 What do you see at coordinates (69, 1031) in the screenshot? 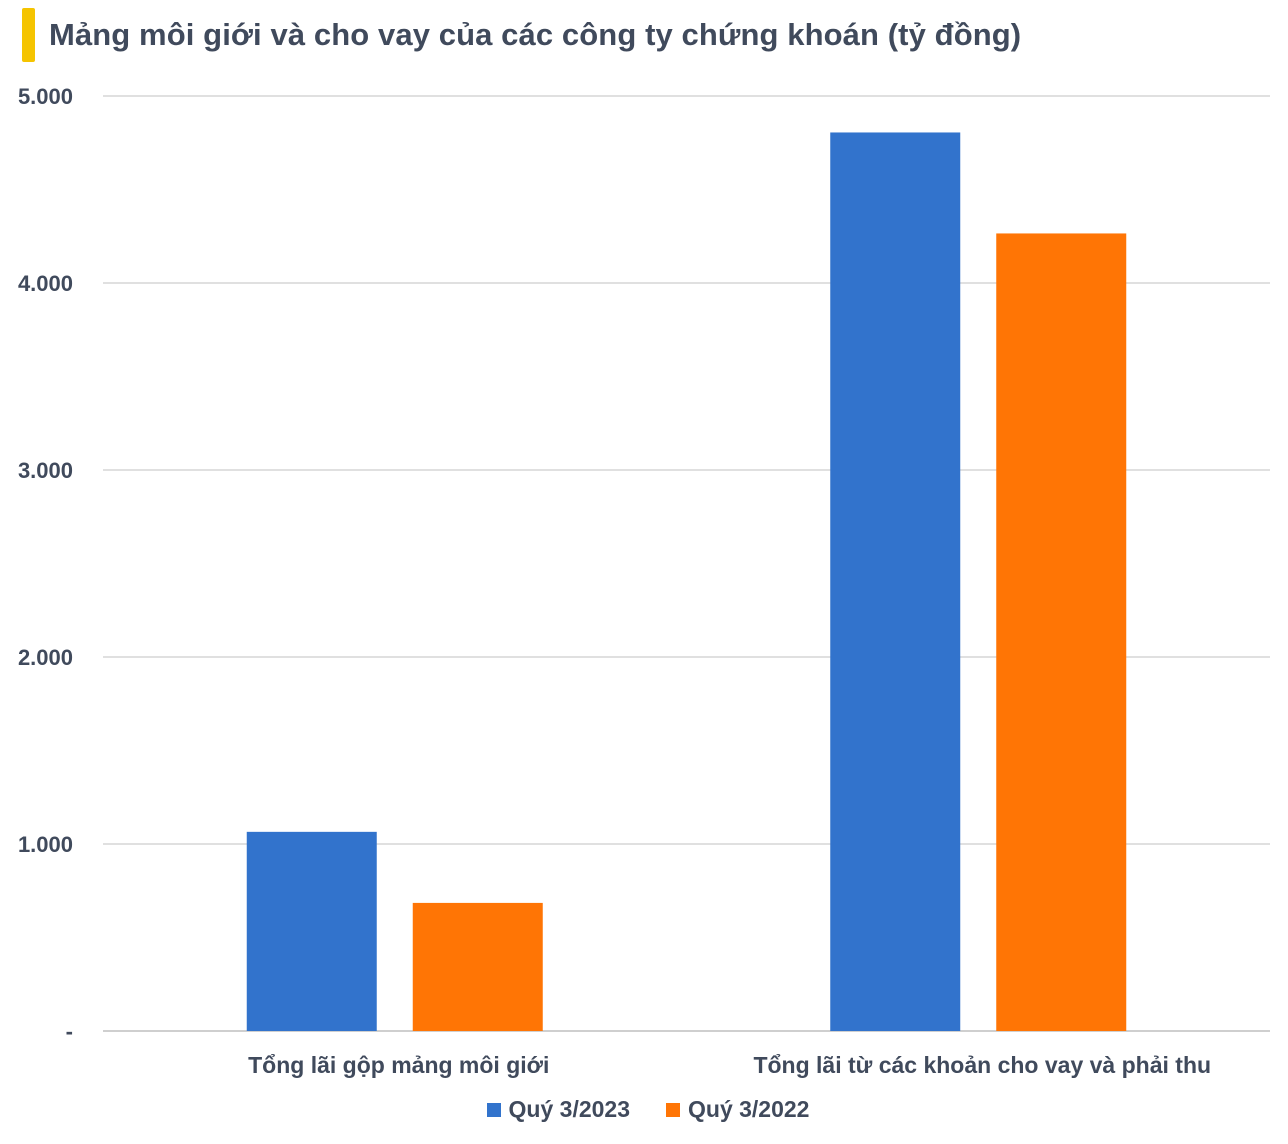
I see `y-tick-label: -` at bounding box center [69, 1031].